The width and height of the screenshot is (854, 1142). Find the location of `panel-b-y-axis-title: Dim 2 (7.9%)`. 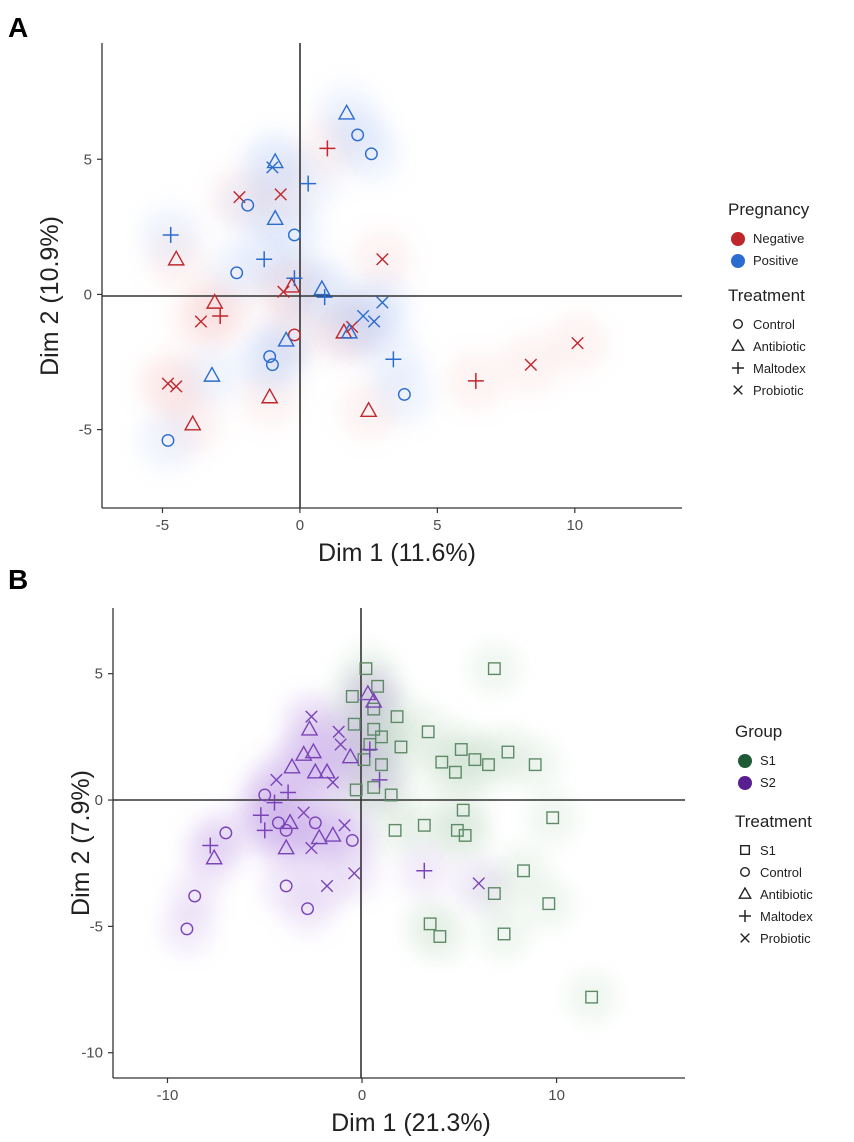

panel-b-y-axis-title: Dim 2 (7.9%) is located at coordinates (81, 843).